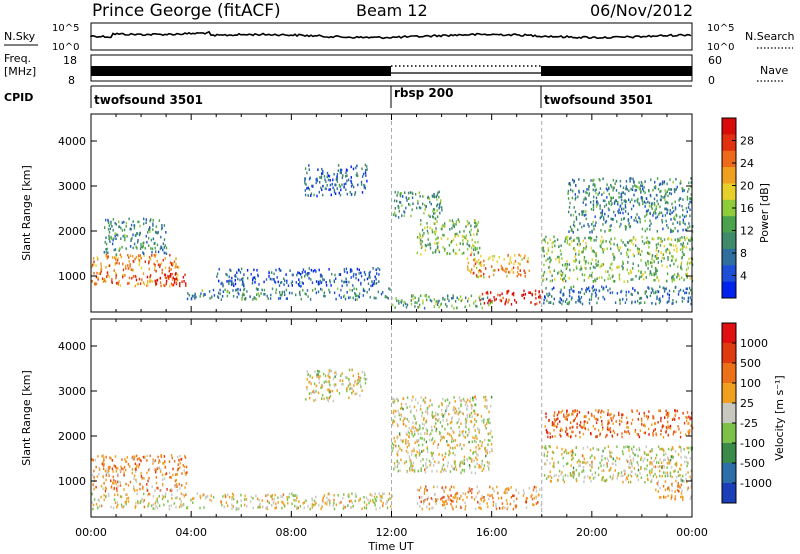 The width and height of the screenshot is (800, 554). Describe the element at coordinates (423, 93) in the screenshot. I see `cpid-segment-2: rbsp 200` at that location.